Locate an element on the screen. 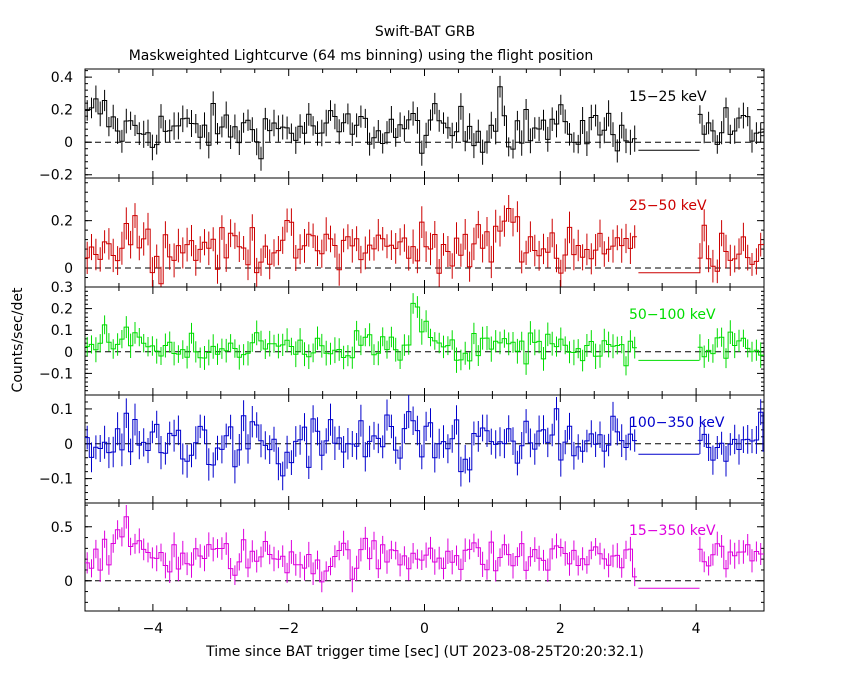  band-label: 100−350 keV is located at coordinates (677, 423).